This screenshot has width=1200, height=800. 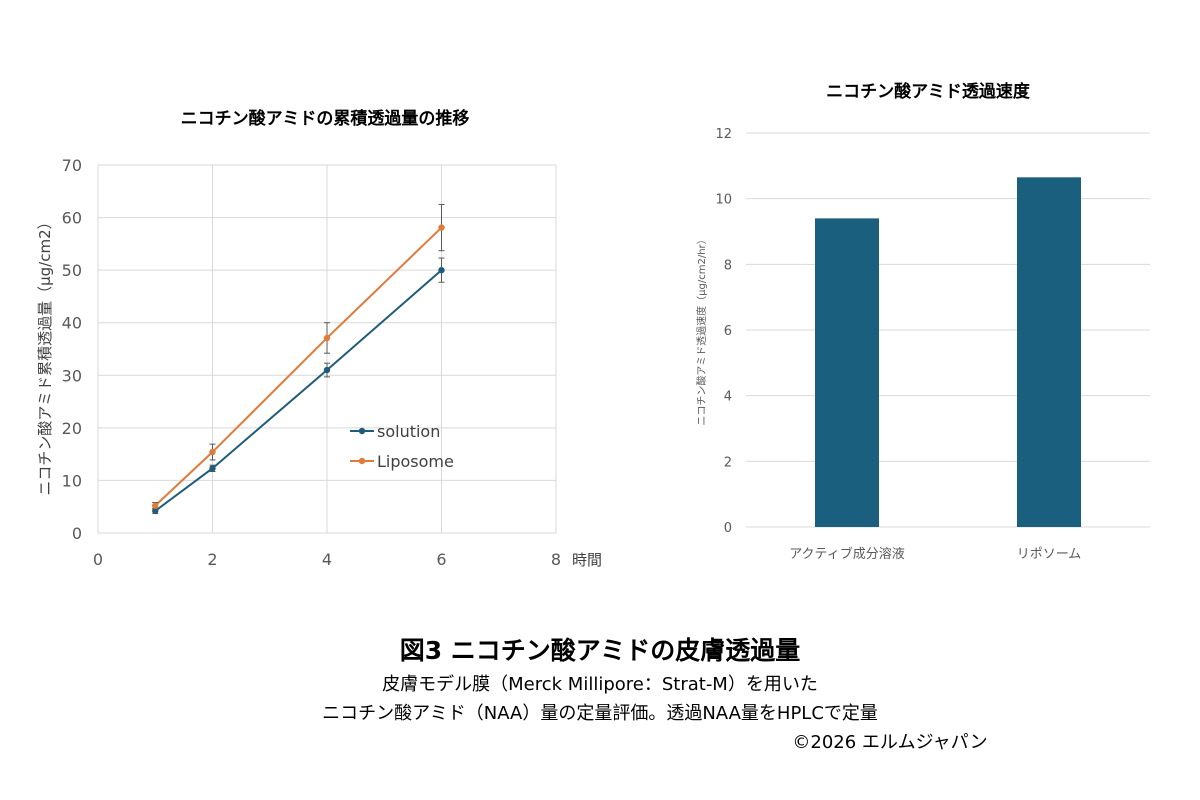 I want to click on line-chart-legend: solution Liposome, so click(x=402, y=446).